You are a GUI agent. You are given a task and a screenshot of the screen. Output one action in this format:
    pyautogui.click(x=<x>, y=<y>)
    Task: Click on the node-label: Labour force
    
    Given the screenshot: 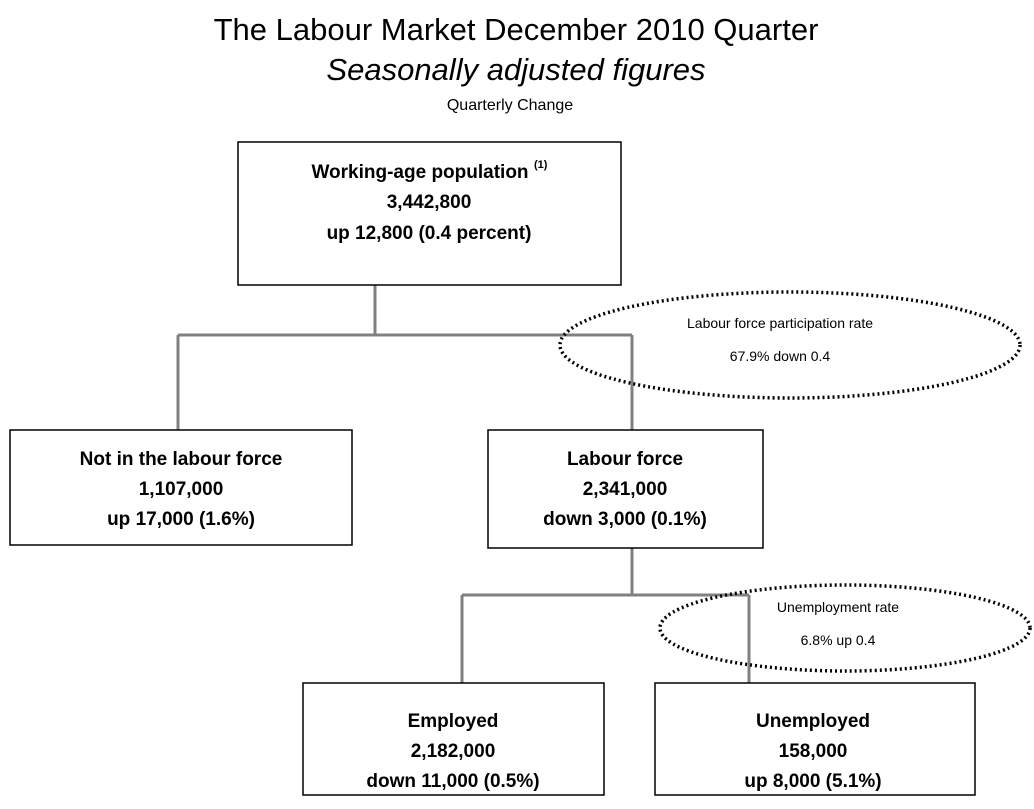 What is the action you would take?
    pyautogui.click(x=625, y=459)
    